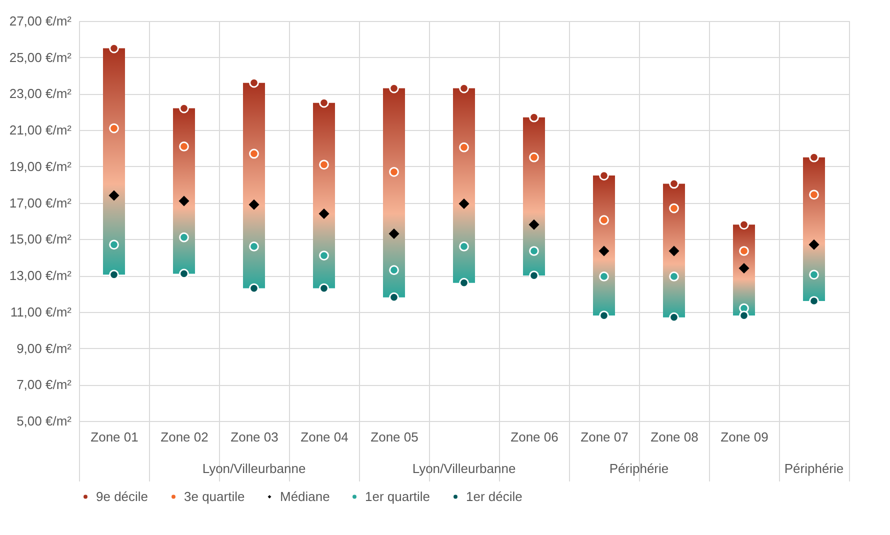 This screenshot has width=890, height=535. What do you see at coordinates (305, 496) in the screenshot?
I see `legend-label: Médiane` at bounding box center [305, 496].